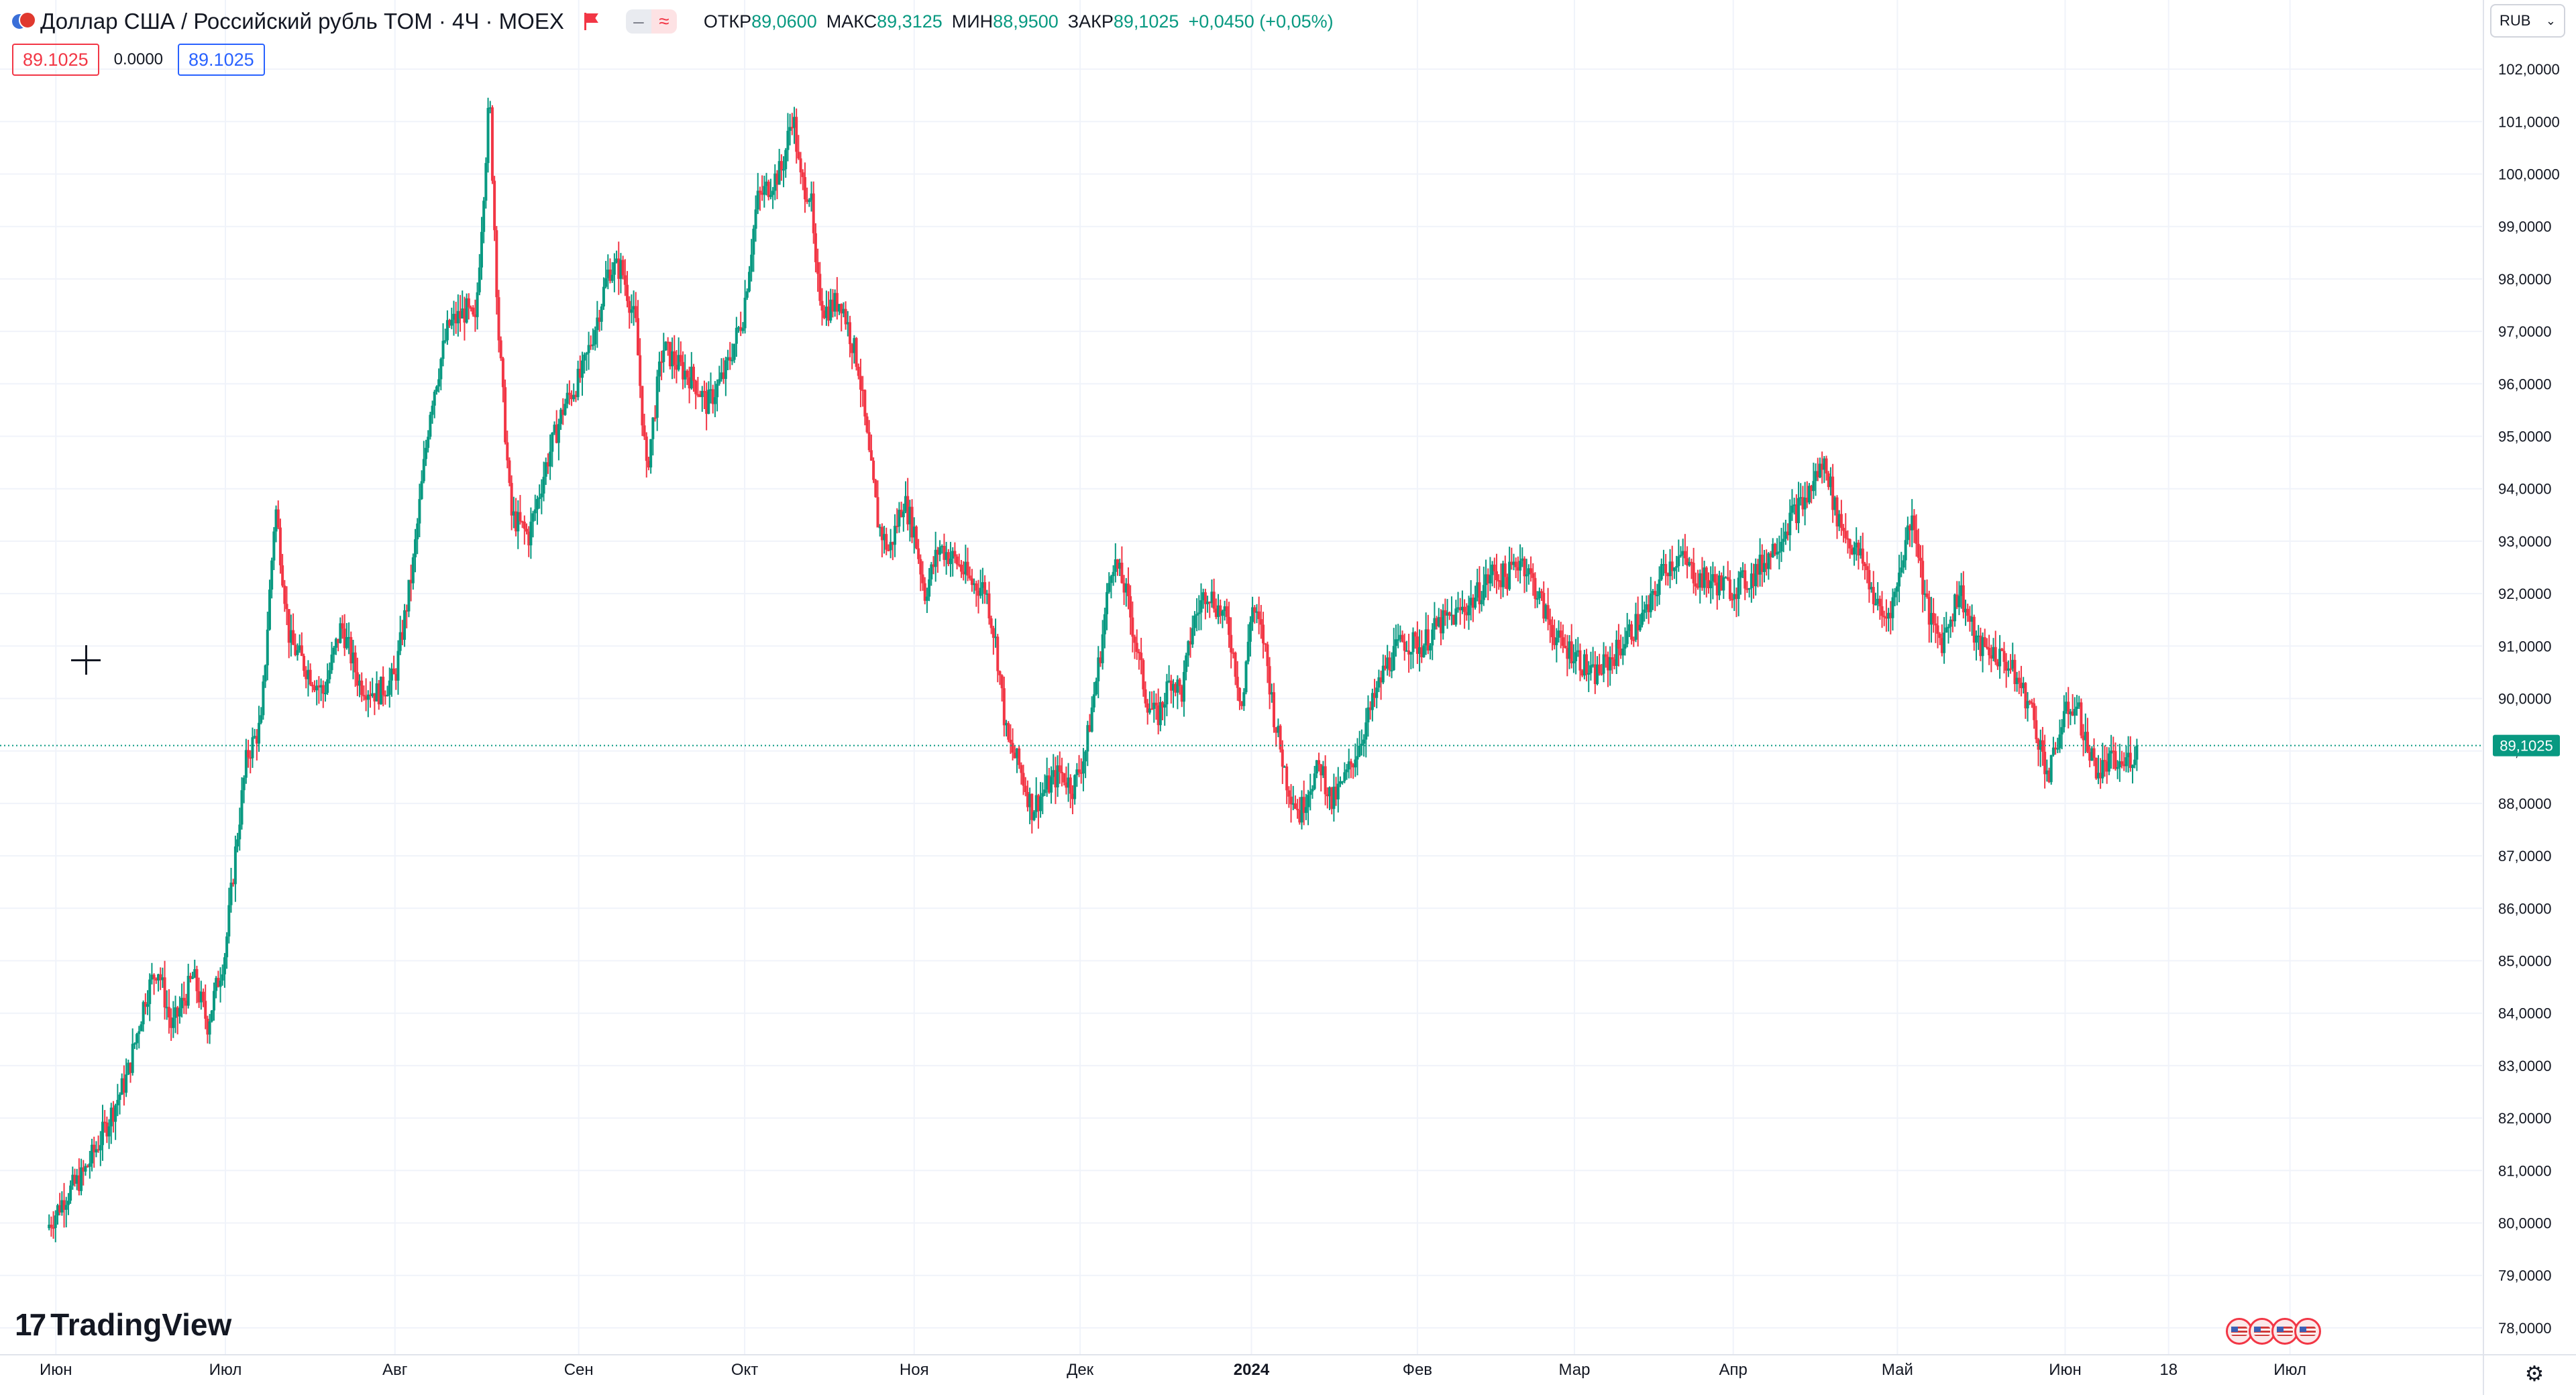  Describe the element at coordinates (221, 60) in the screenshot. I see `buy-button: 89.1025` at that location.